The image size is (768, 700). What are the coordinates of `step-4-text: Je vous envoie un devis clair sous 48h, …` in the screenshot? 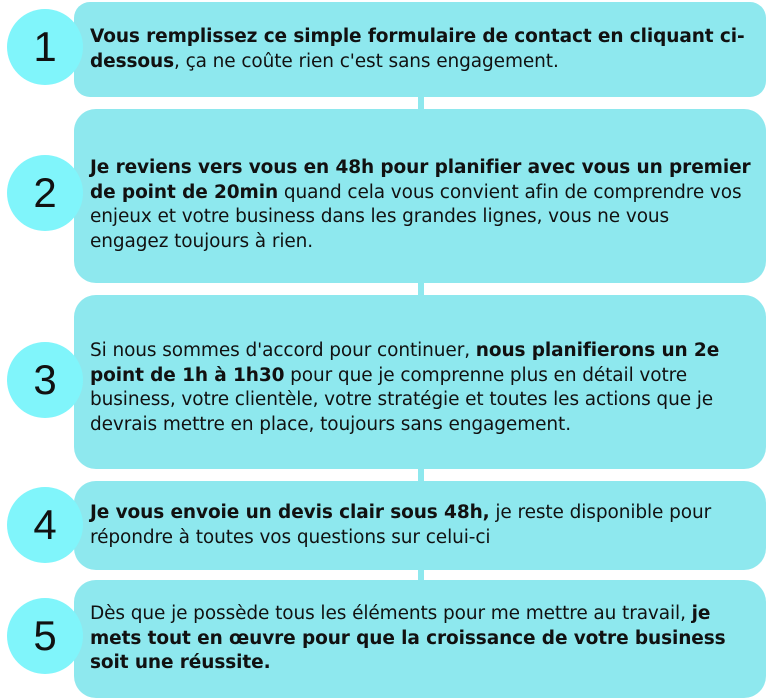 It's located at (401, 525).